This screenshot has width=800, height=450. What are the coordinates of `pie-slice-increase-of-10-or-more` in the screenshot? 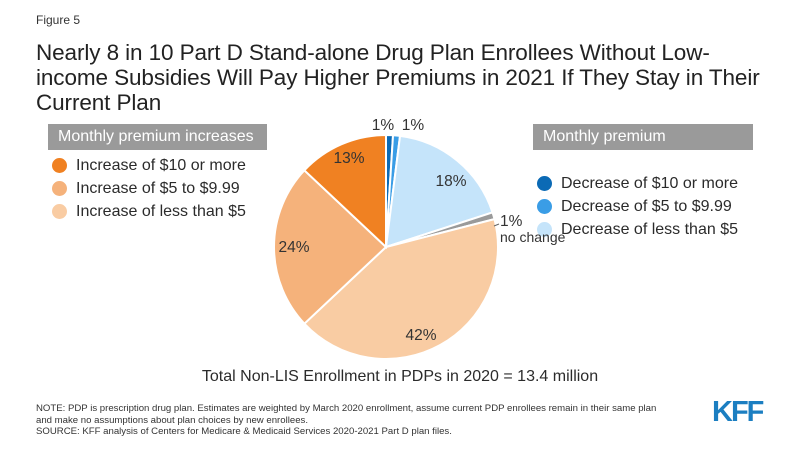 It's located at (344, 191).